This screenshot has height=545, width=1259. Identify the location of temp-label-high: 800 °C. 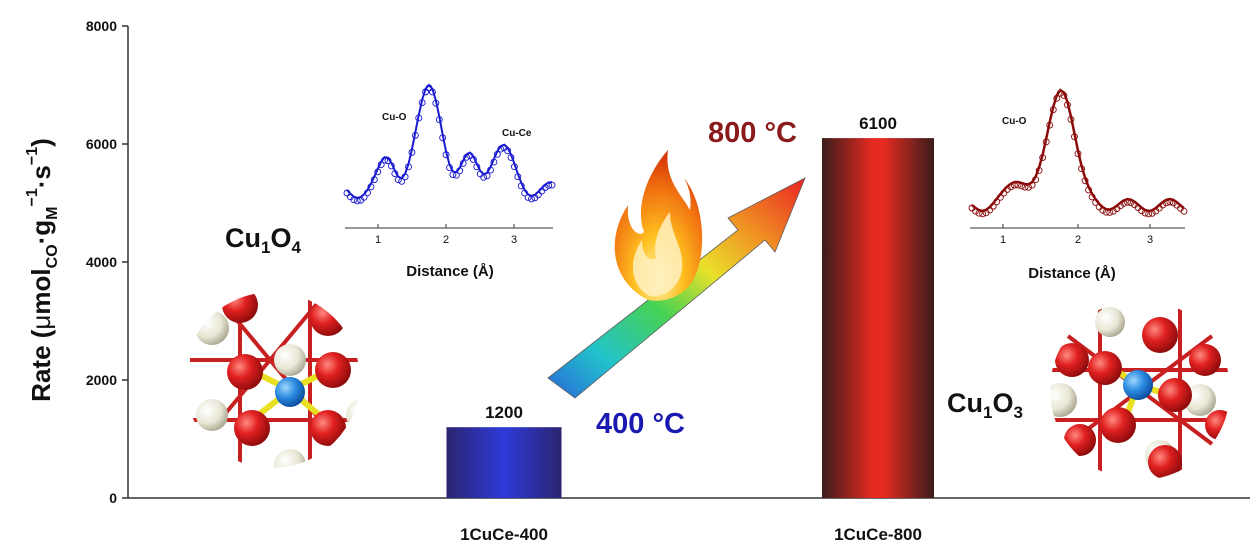
(752, 133).